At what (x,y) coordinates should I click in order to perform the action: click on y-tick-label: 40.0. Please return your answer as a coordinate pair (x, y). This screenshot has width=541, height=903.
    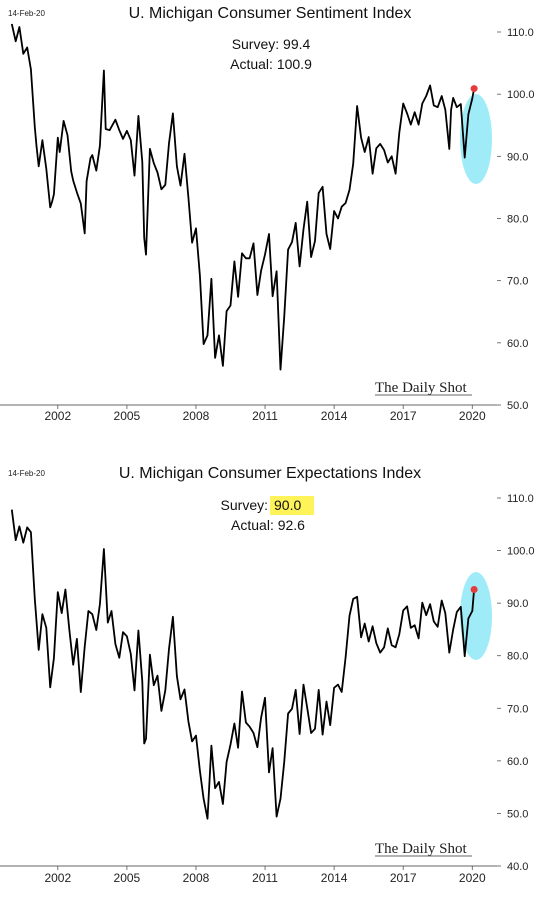
    Looking at the image, I should click on (517, 867).